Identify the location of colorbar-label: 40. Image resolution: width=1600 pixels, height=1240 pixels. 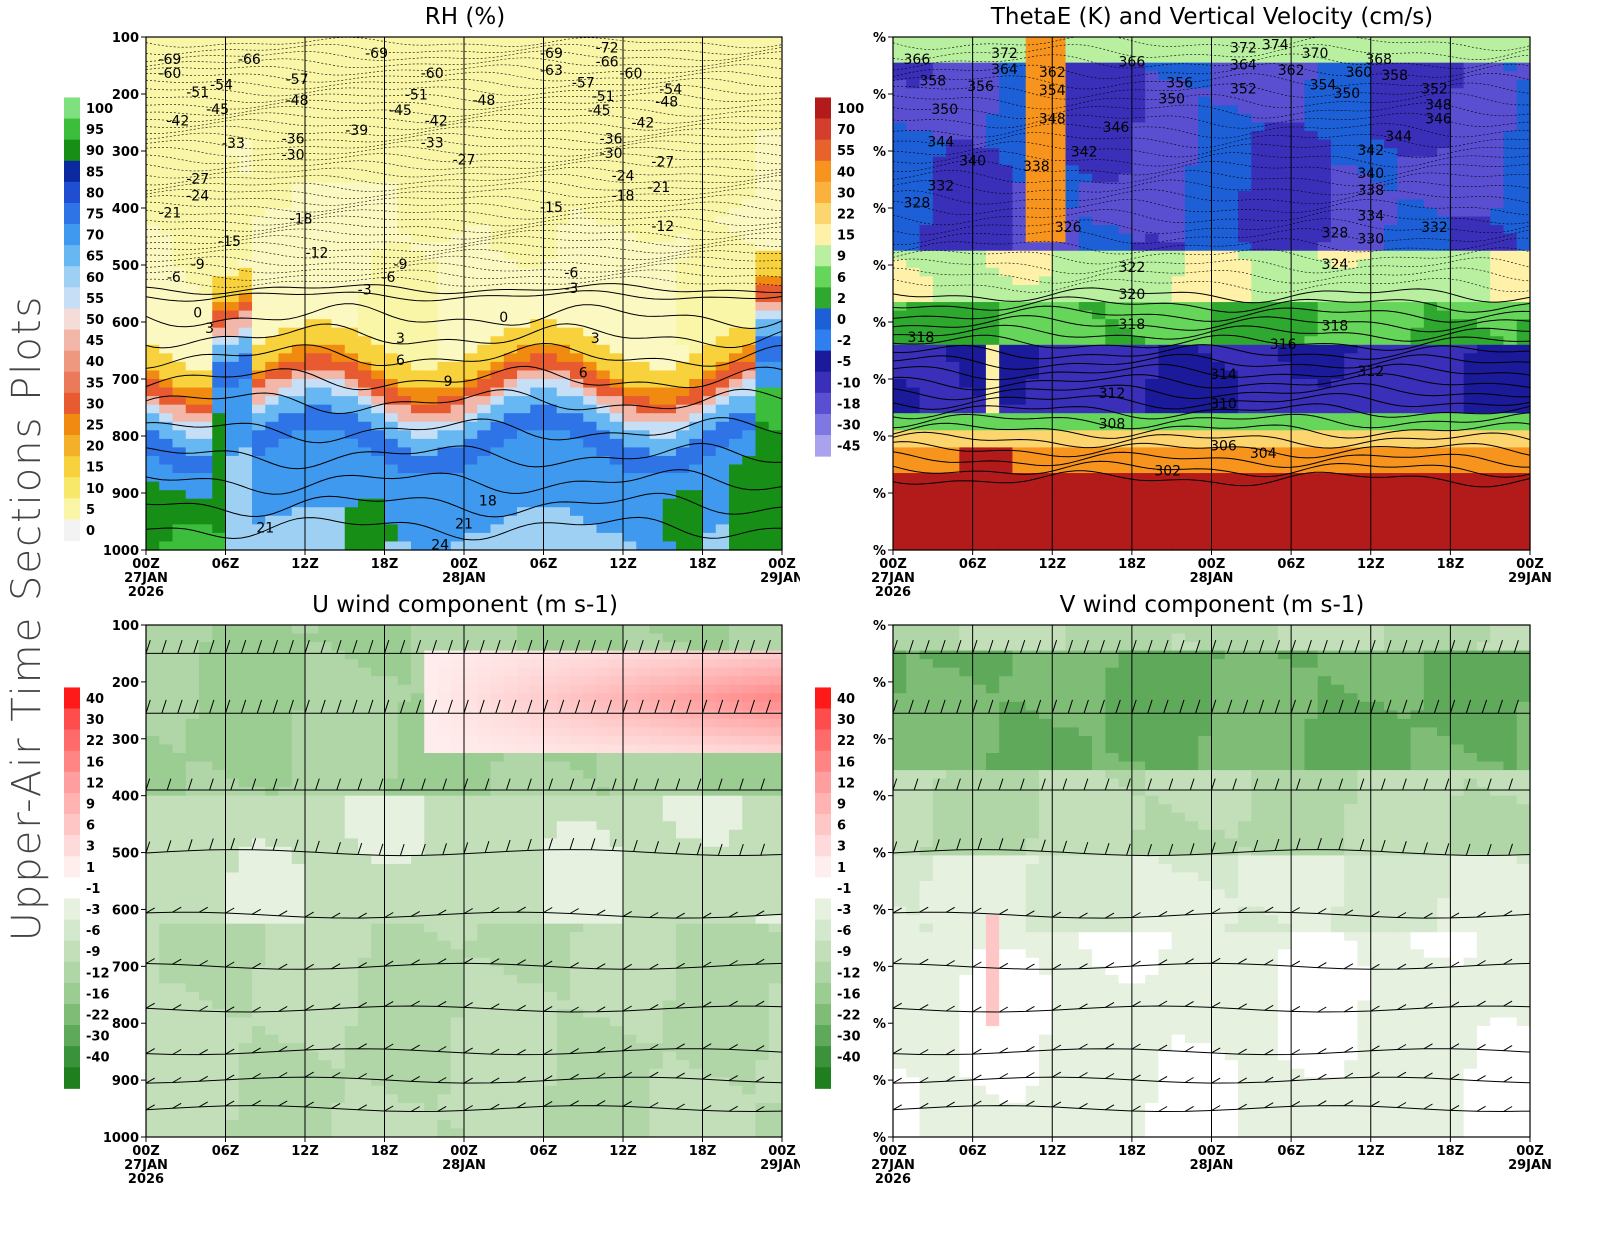
(95, 362).